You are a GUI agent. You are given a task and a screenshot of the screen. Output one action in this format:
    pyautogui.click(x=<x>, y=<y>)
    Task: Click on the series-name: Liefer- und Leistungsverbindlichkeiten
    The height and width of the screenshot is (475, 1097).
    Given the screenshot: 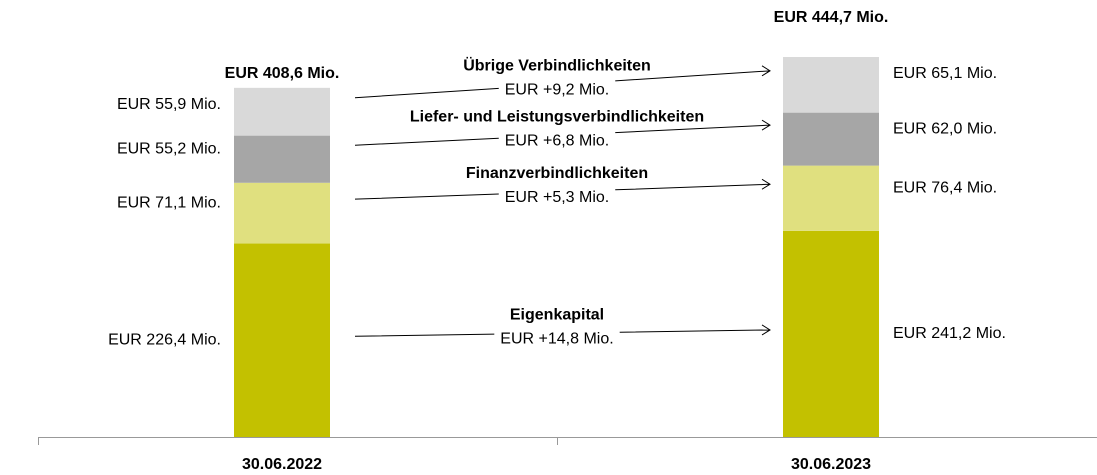 What is the action you would take?
    pyautogui.click(x=557, y=116)
    